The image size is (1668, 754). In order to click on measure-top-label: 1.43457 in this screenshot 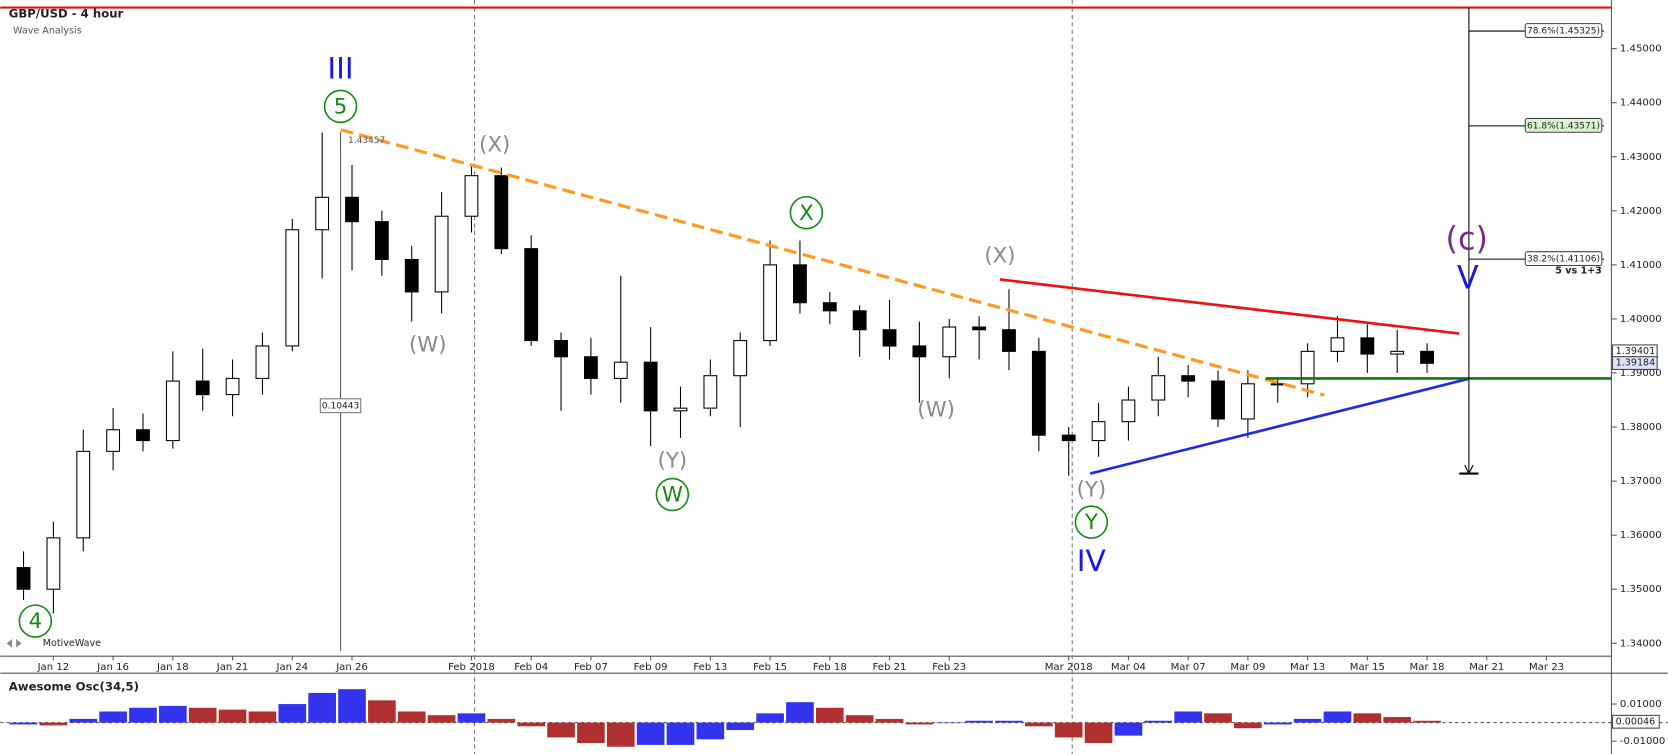, I will do `click(366, 141)`.